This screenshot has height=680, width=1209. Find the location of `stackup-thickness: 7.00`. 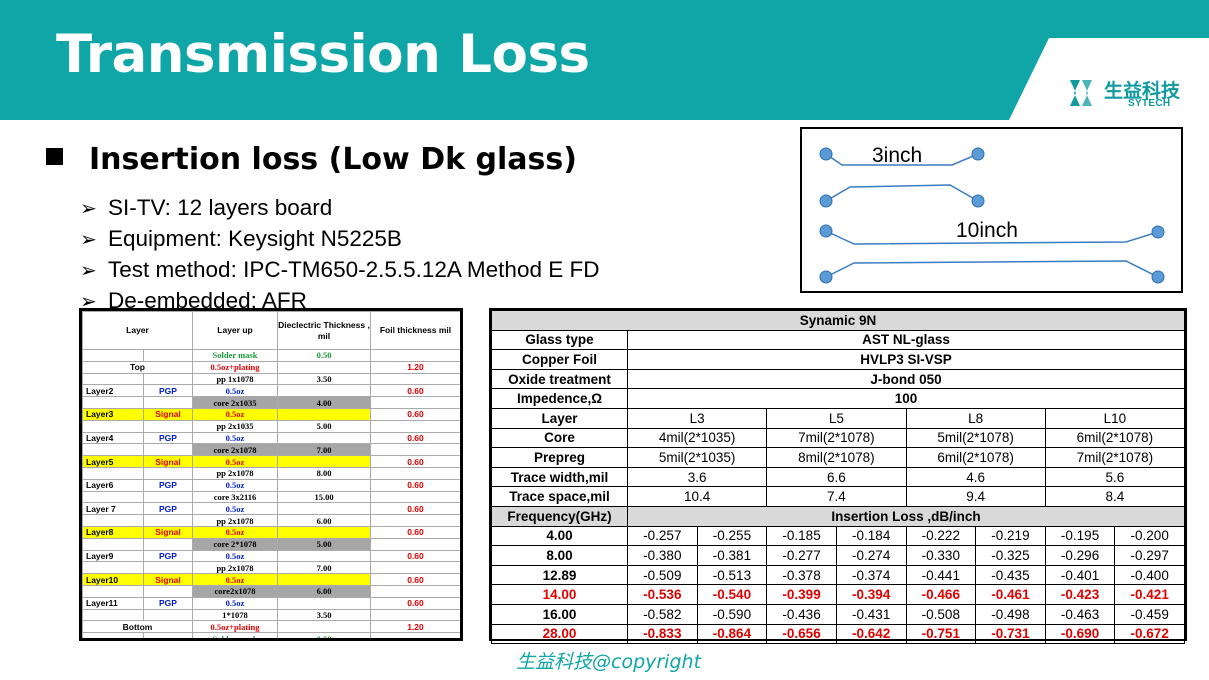

stackup-thickness: 7.00 is located at coordinates (324, 568).